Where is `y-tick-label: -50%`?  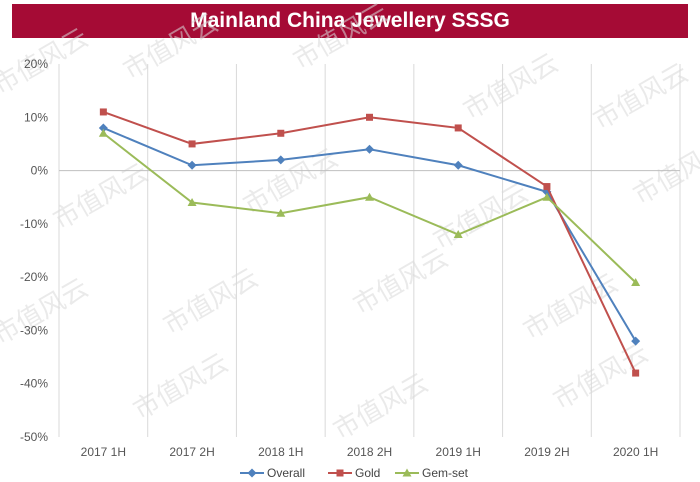
y-tick-label: -50% is located at coordinates (34, 437).